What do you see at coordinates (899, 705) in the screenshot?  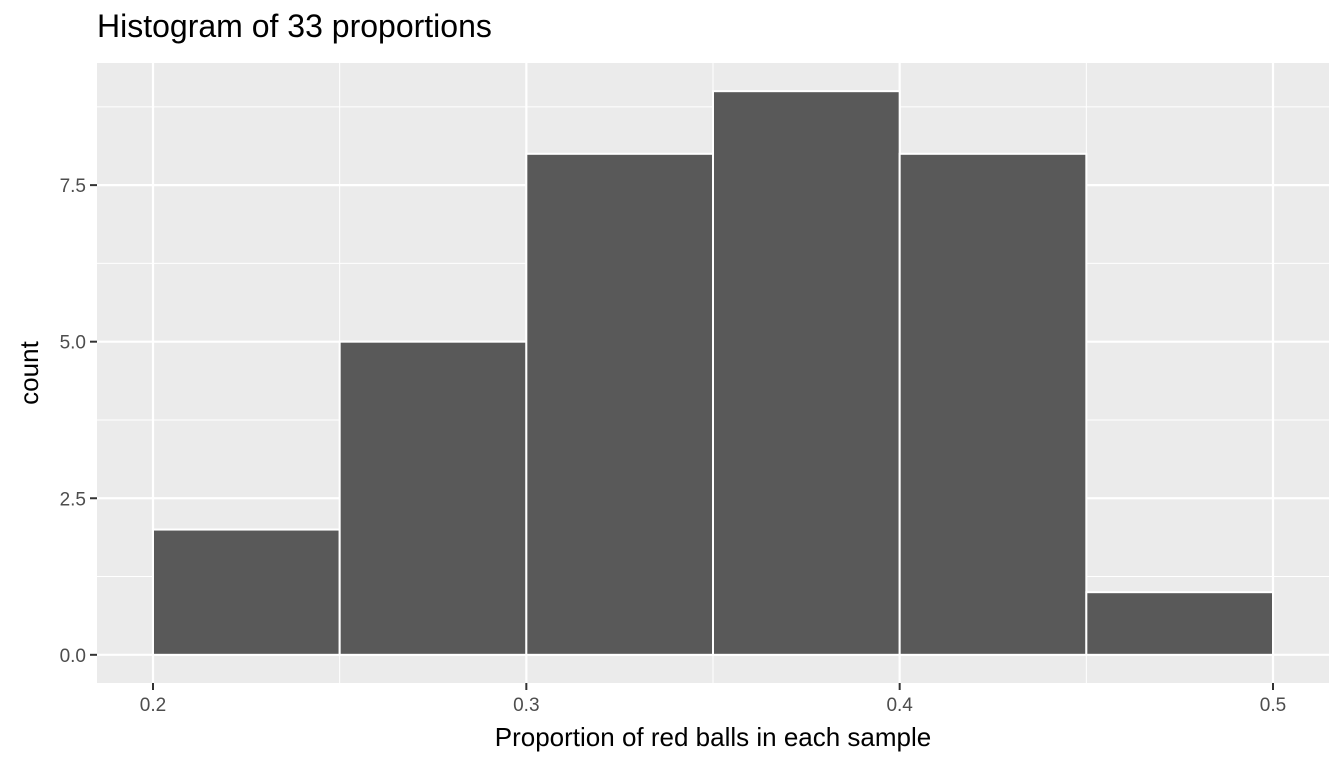 I see `x-tick-label: 0.4` at bounding box center [899, 705].